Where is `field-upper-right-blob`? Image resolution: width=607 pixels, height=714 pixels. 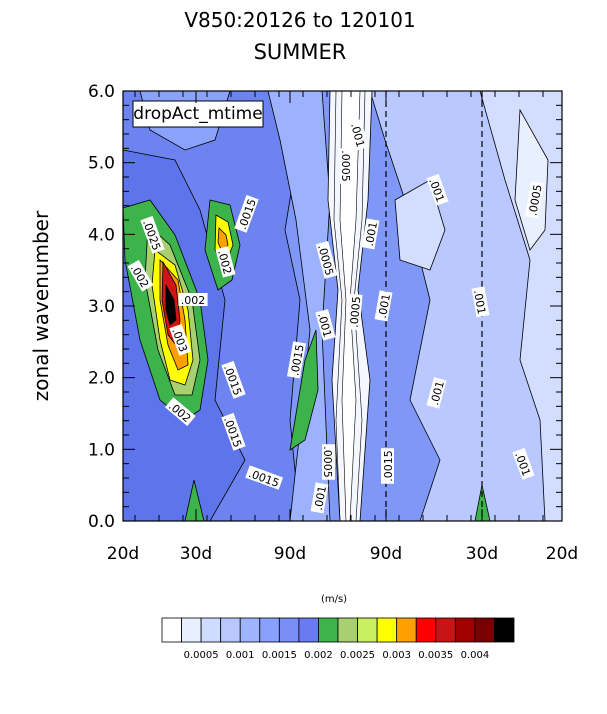 field-upper-right-blob is located at coordinates (420, 225).